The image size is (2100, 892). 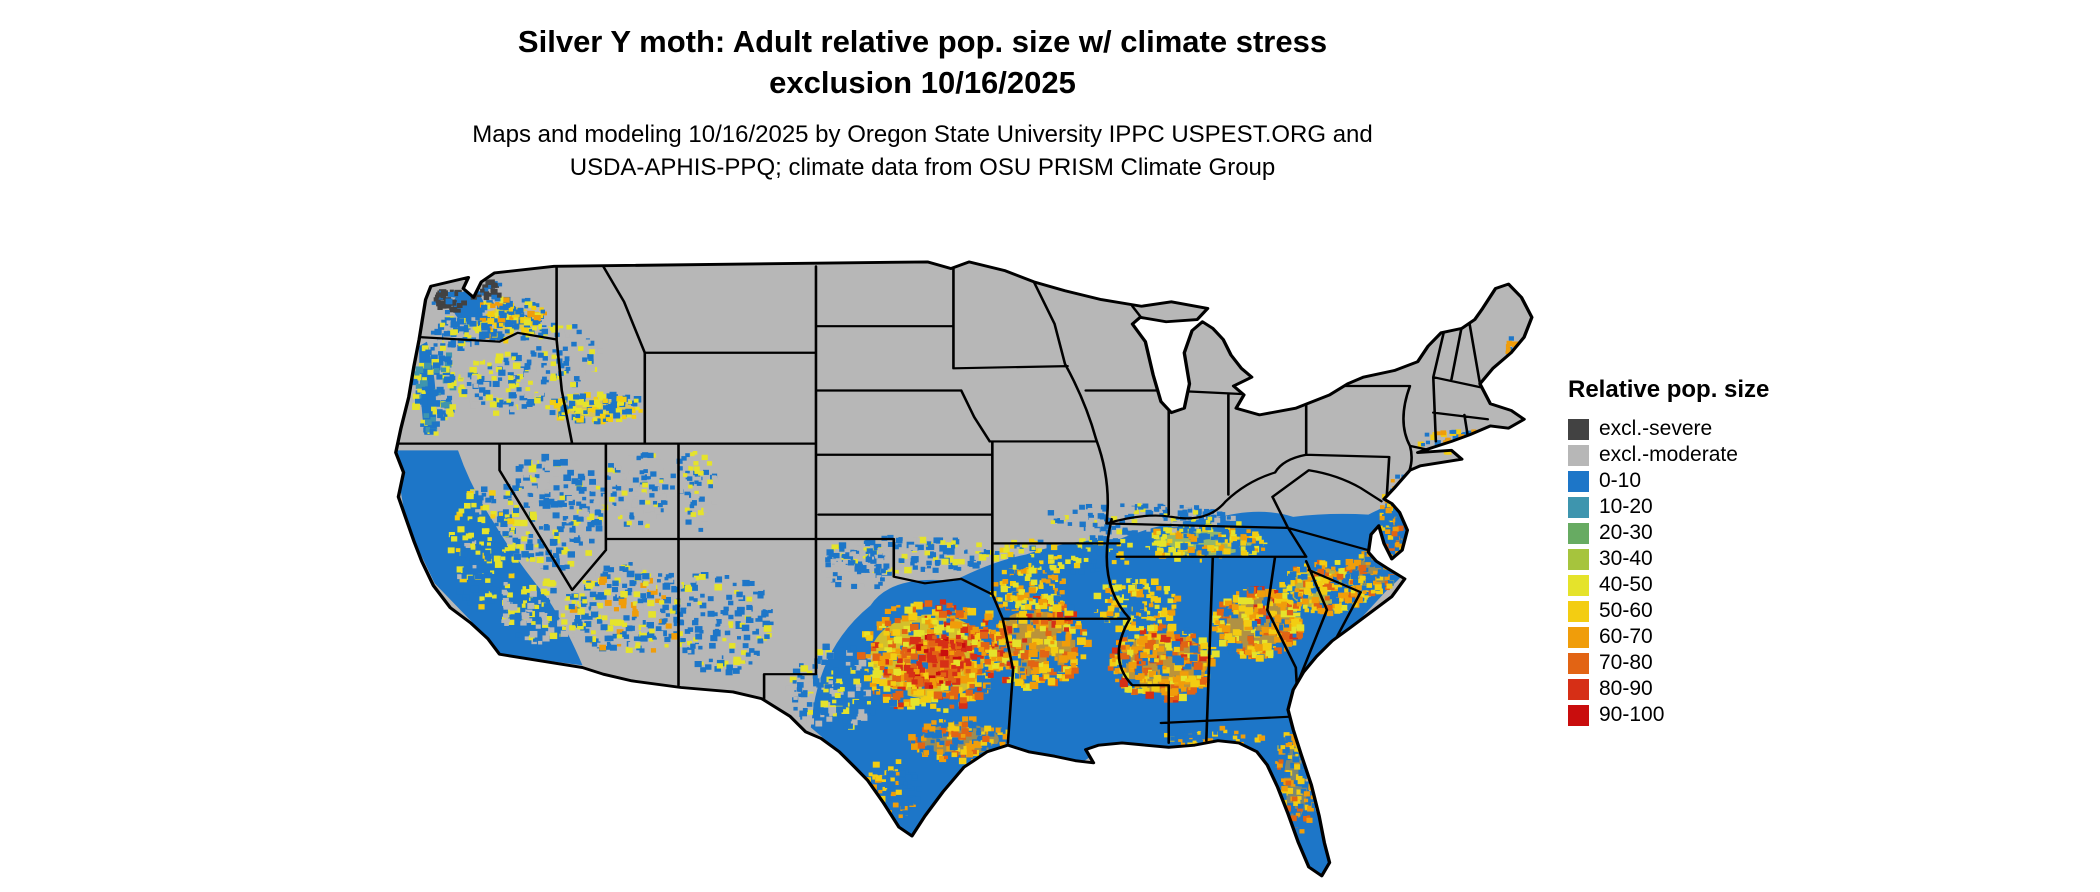 I want to click on legend-entry-excl.-moderate: excl.-moderate, so click(x=1698, y=455).